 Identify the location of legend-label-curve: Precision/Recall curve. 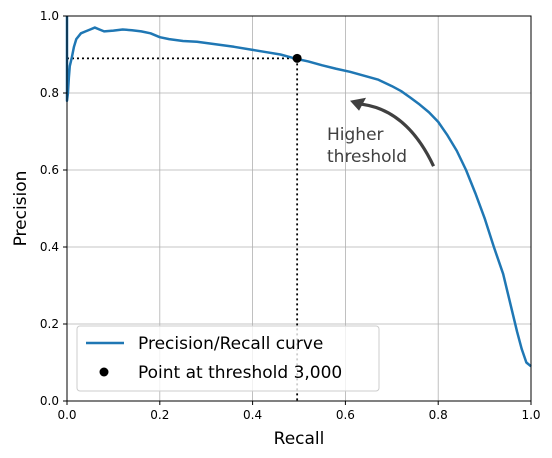
(230, 344).